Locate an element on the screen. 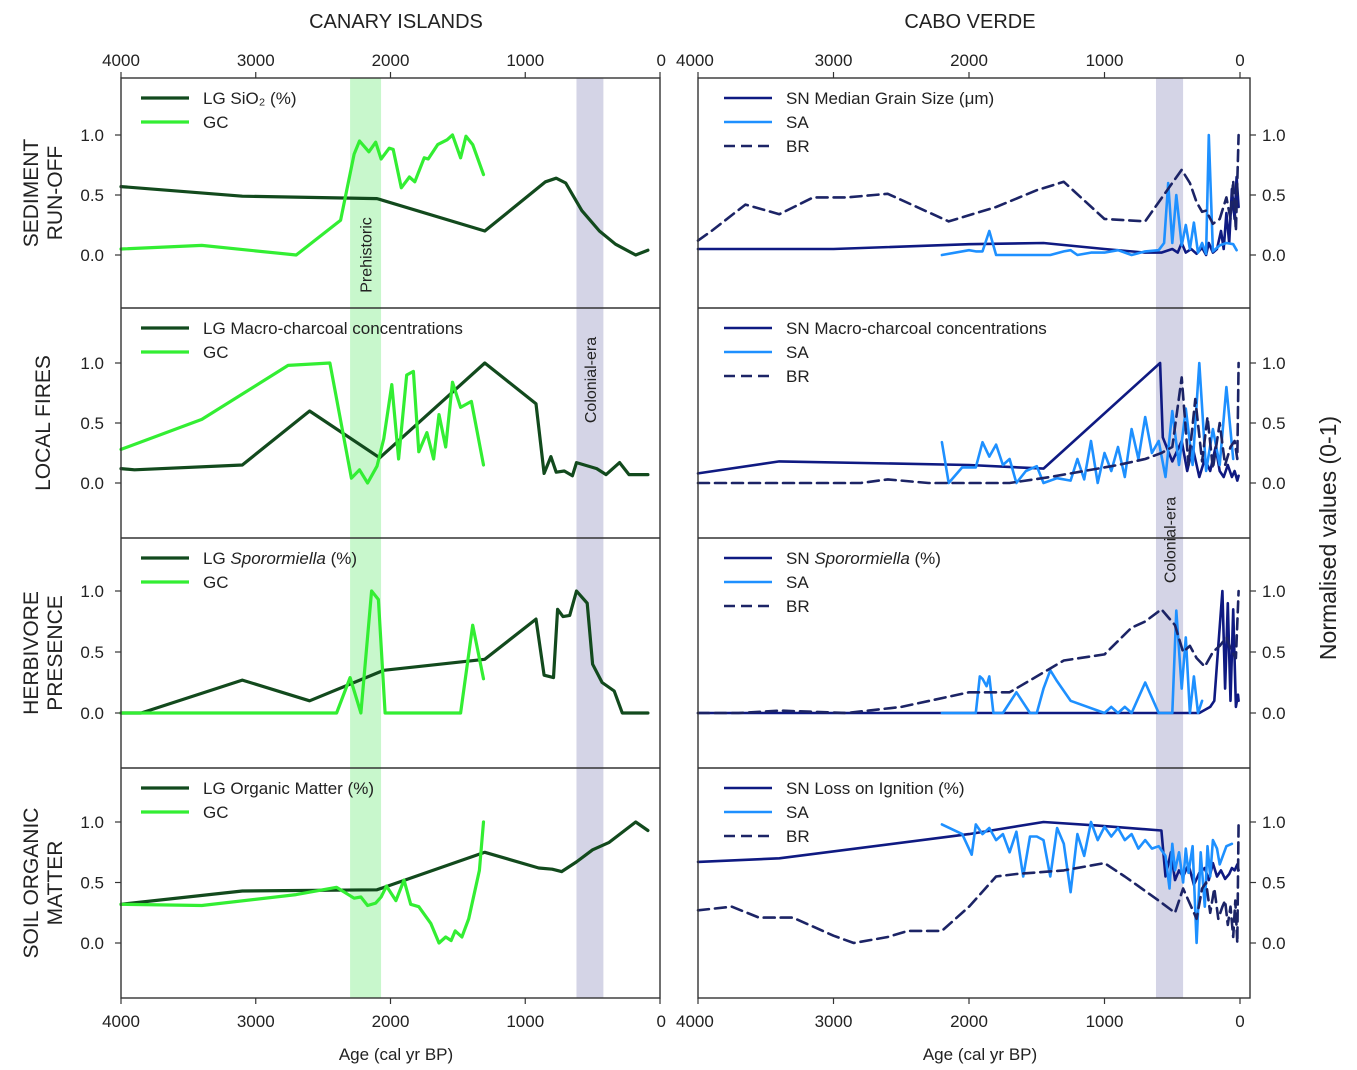  left-x-axis-label: Age (cal yr BP) is located at coordinates (396, 1054).